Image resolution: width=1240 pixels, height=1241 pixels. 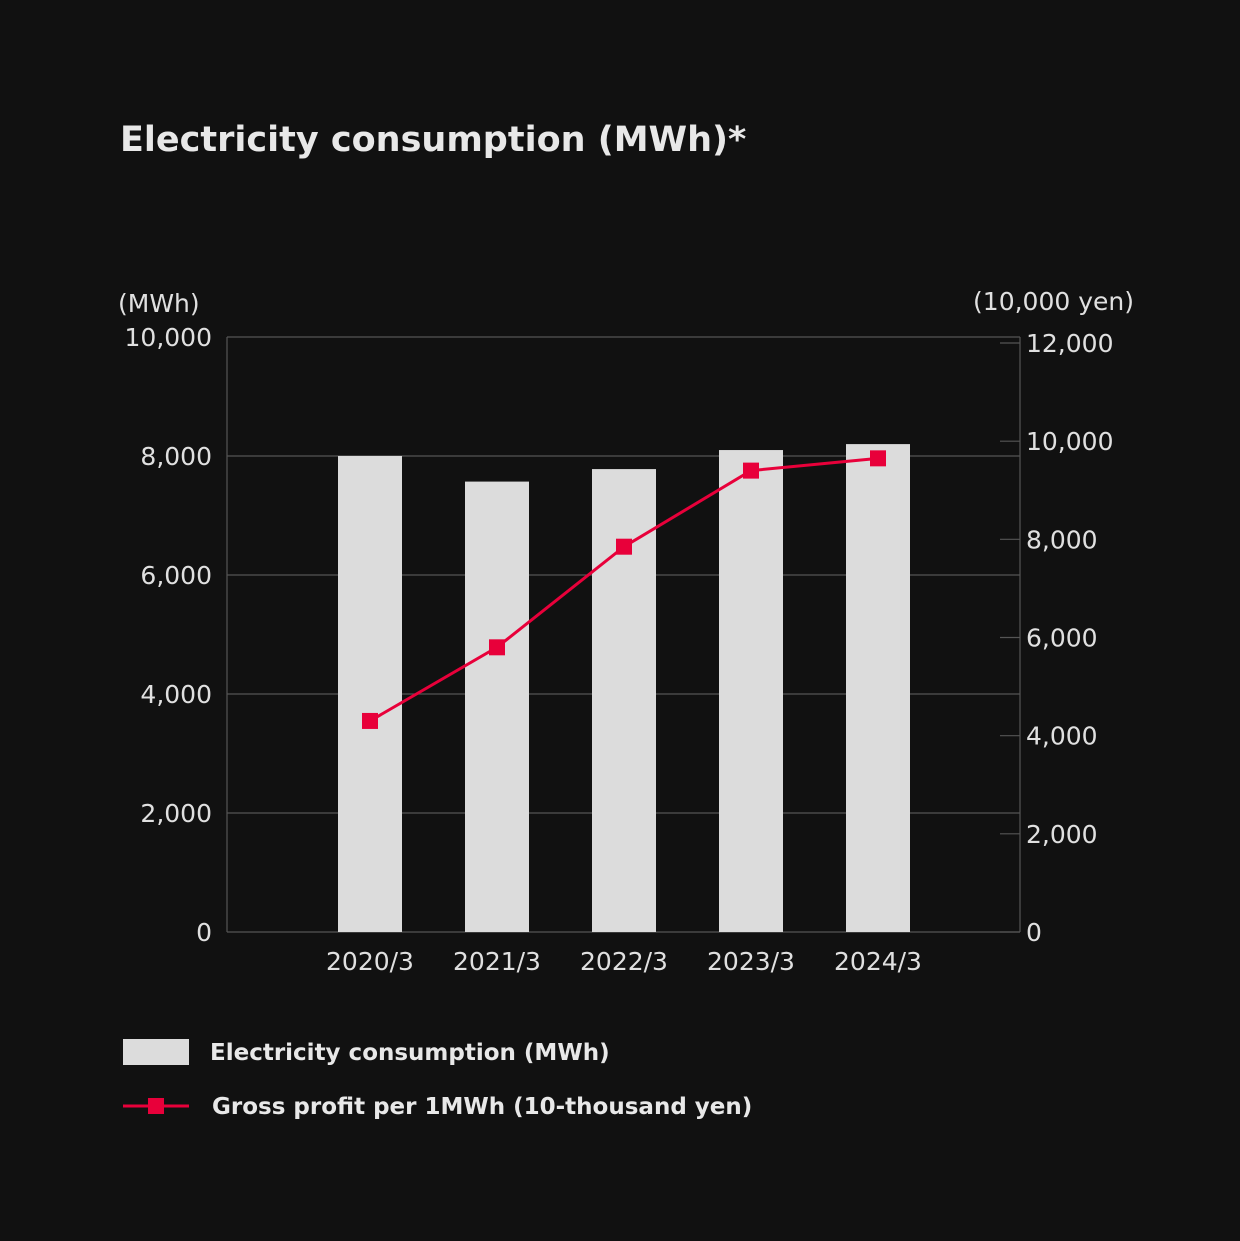 What do you see at coordinates (482, 1107) in the screenshot?
I see `legend-line-label: Gross profit per 1MWh (10-thousand yen)` at bounding box center [482, 1107].